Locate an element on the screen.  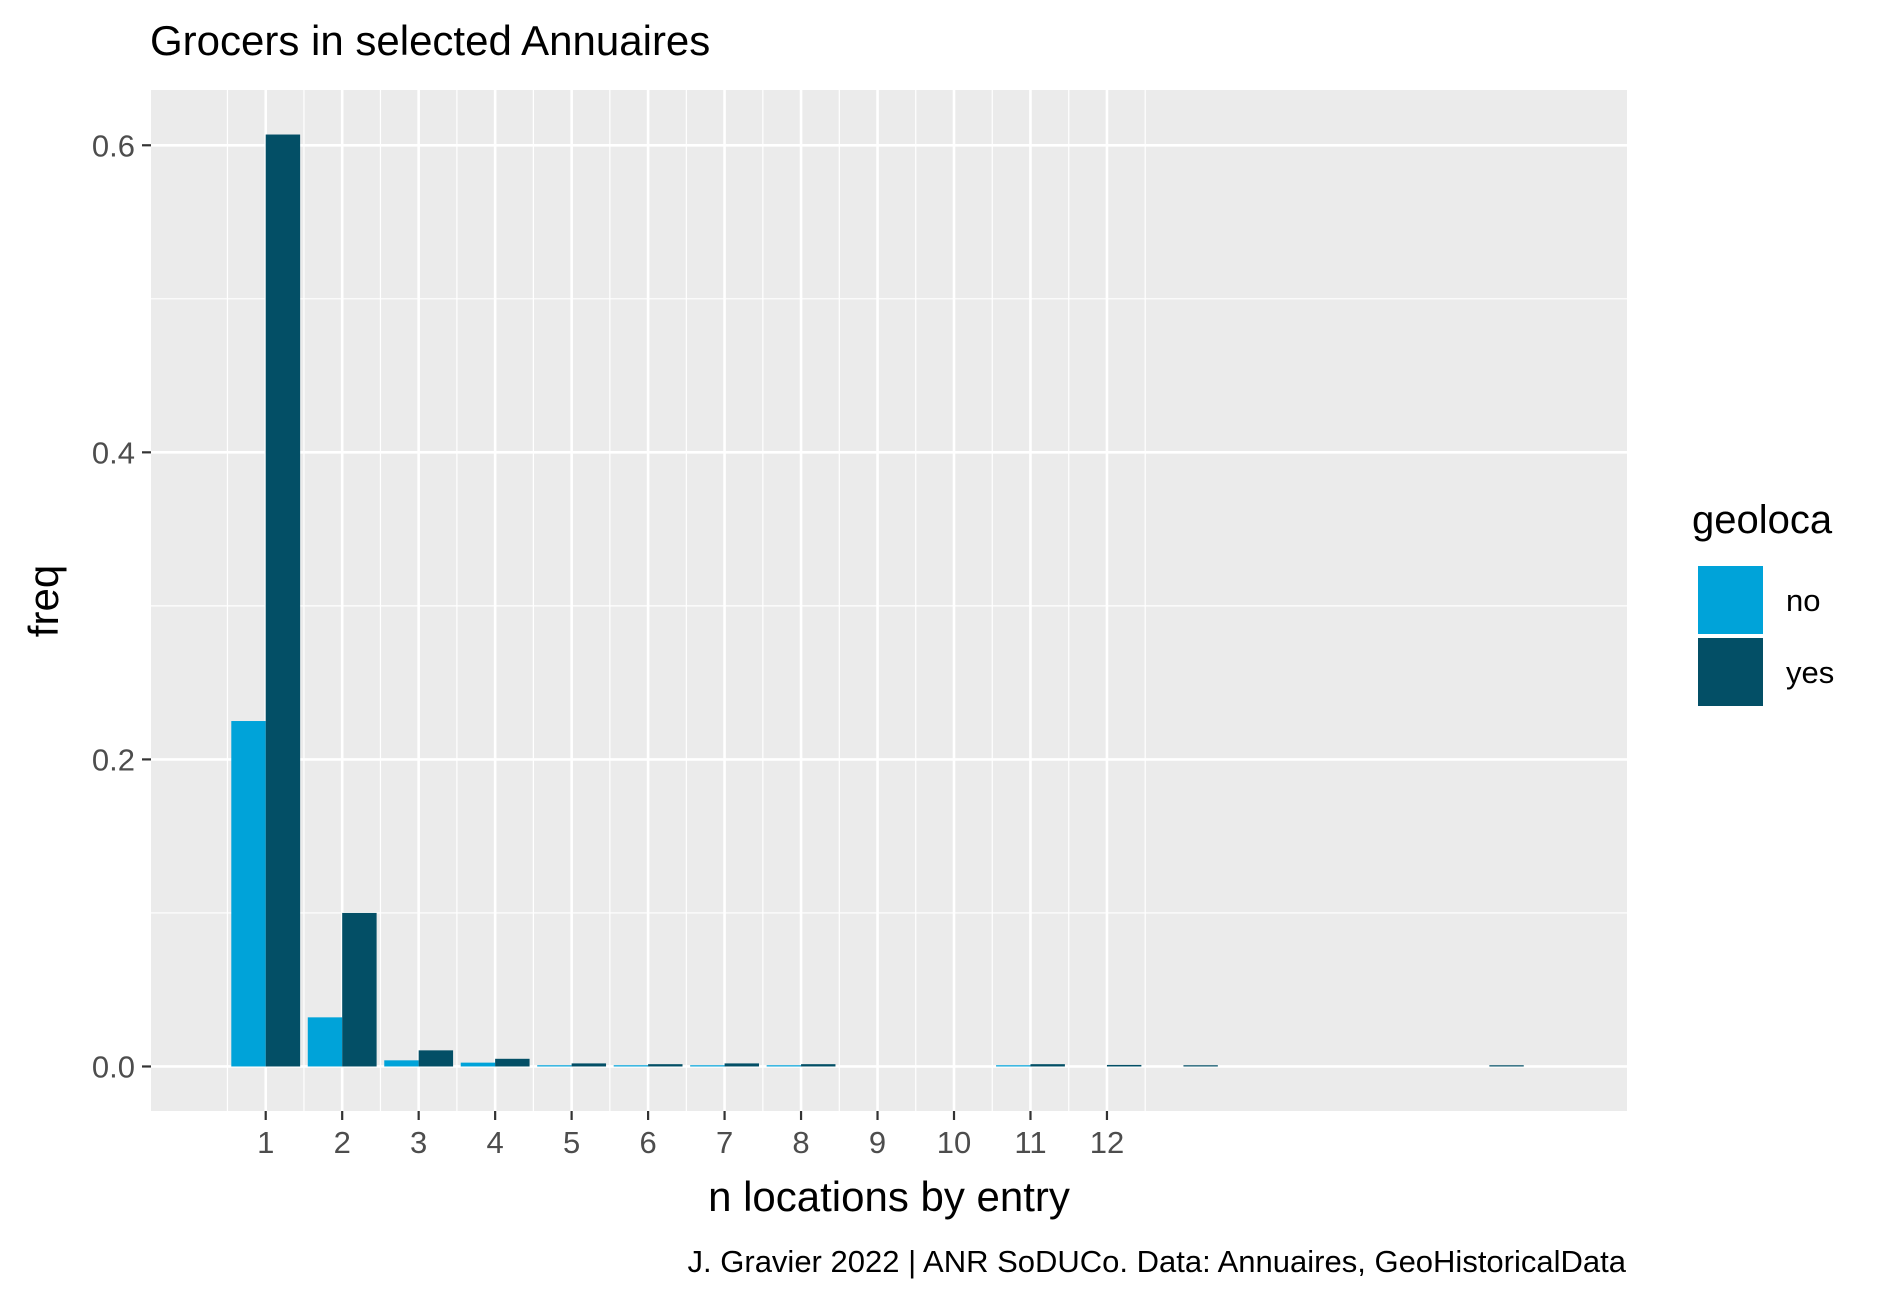
y-tick-label: 0.0 is located at coordinates (113, 1066).